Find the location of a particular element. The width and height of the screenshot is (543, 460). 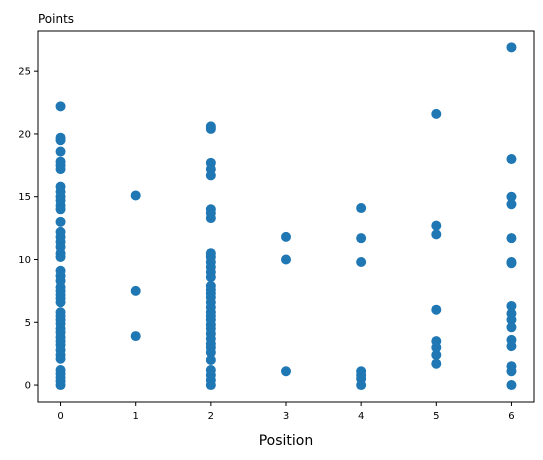

y-tick-label: 10 is located at coordinates (24, 260).